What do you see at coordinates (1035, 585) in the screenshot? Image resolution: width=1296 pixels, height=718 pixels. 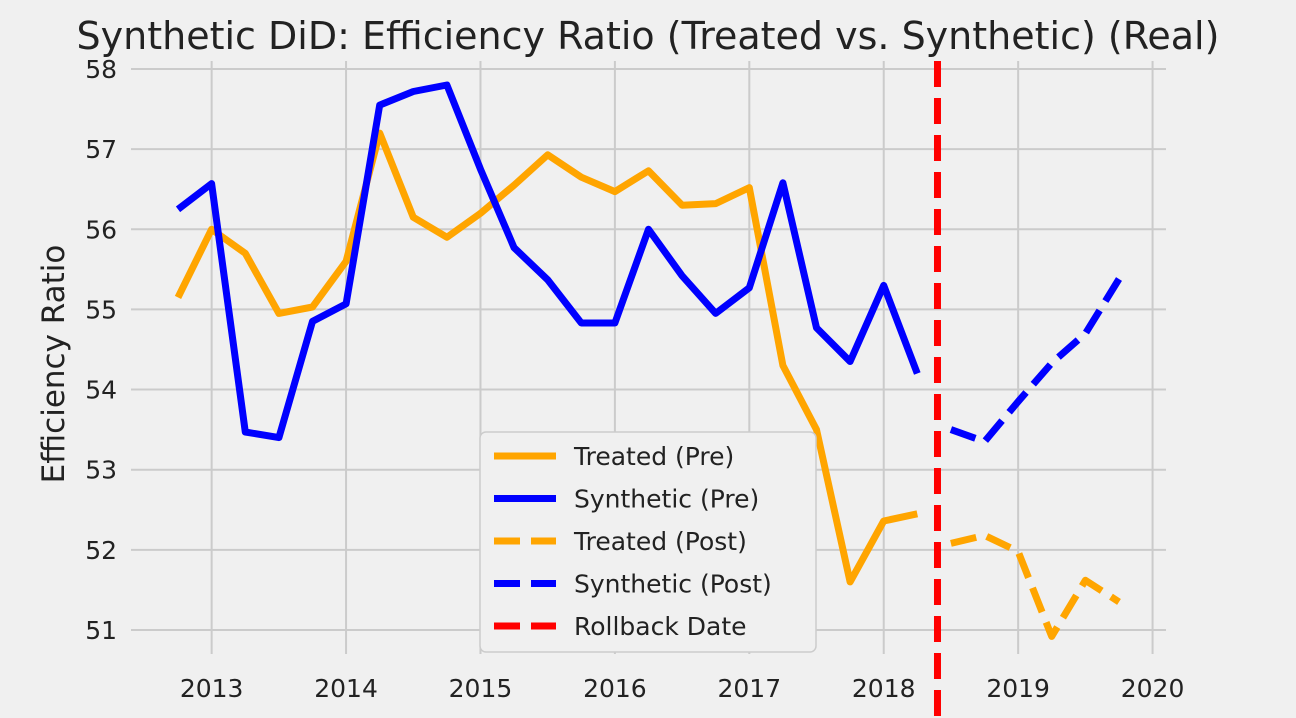 I see `series-line-treated-post` at bounding box center [1035, 585].